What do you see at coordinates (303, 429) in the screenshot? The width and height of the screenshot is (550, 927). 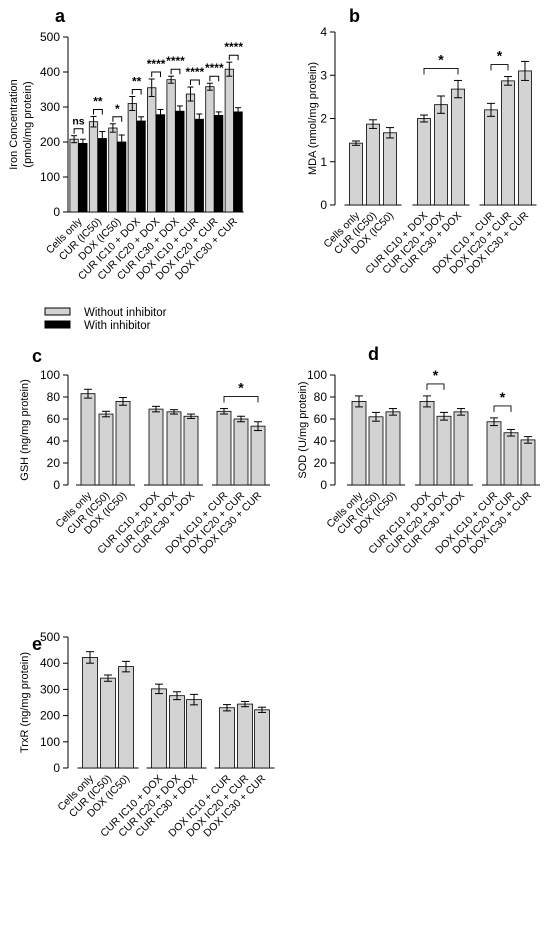 I see `y-axis-label: SOD (U/mg protein)` at bounding box center [303, 429].